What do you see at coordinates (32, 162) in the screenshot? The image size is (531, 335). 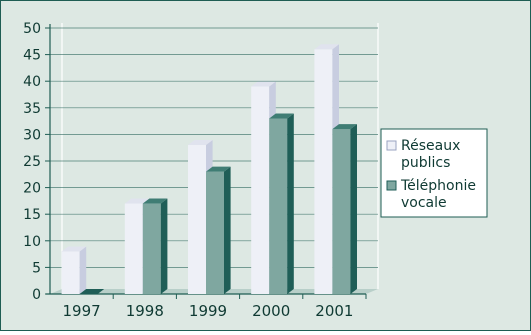 I see `y-tick-label: 25` at bounding box center [32, 162].